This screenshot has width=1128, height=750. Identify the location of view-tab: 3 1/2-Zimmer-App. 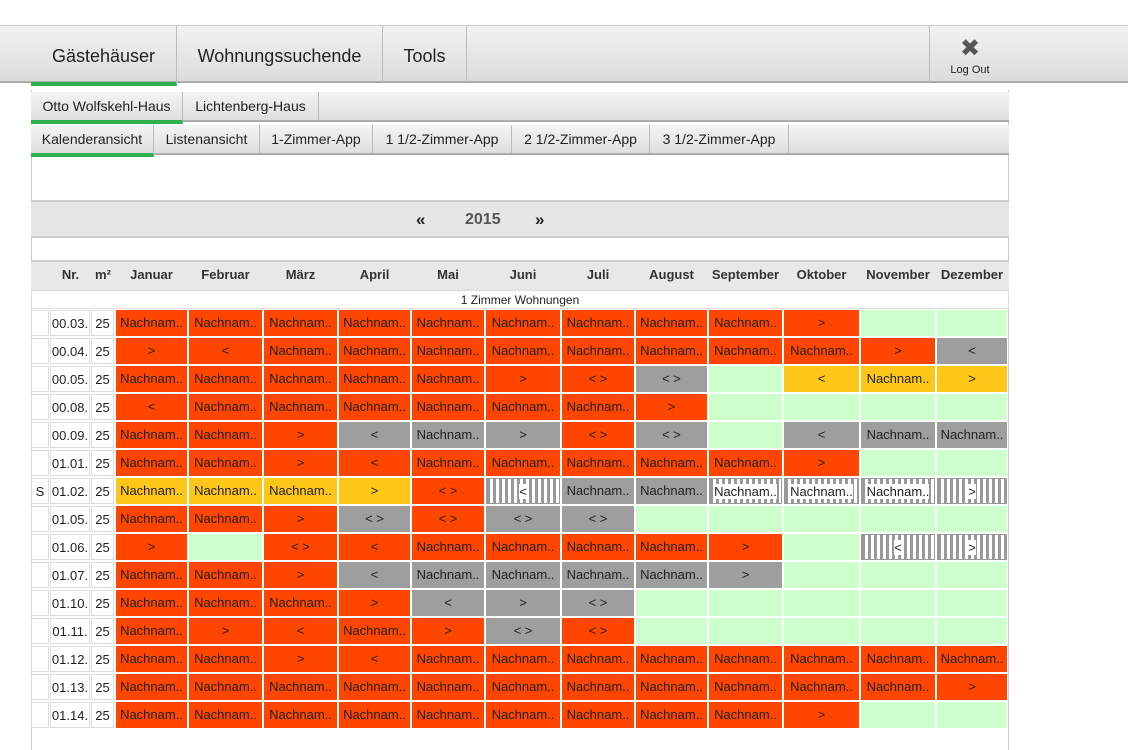
(719, 139).